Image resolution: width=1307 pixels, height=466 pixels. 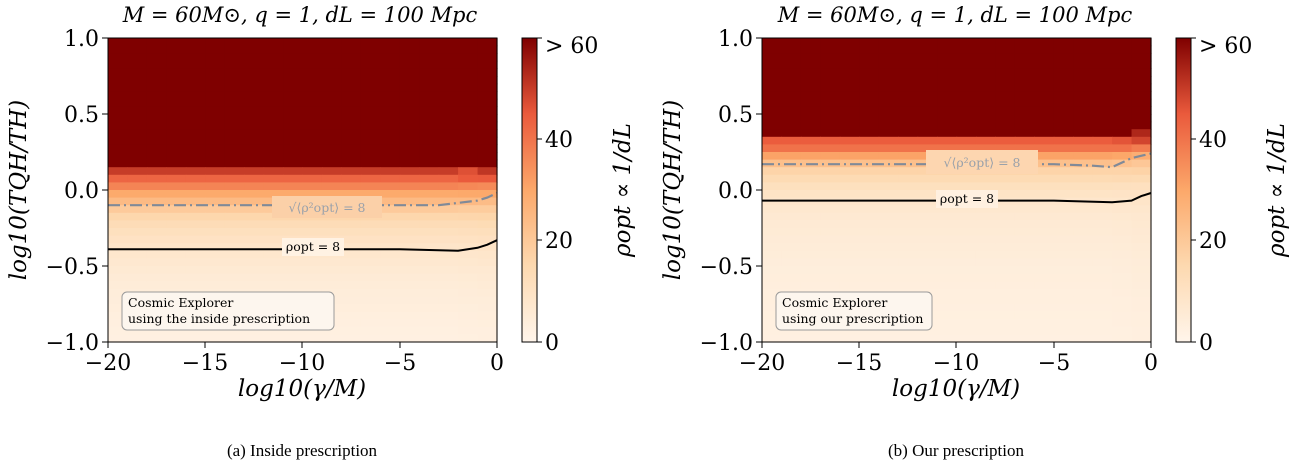 What do you see at coordinates (77, 191) in the screenshot?
I see `y-axis-a: 1.0 0.5 0.0 −0.5 −1.0` at bounding box center [77, 191].